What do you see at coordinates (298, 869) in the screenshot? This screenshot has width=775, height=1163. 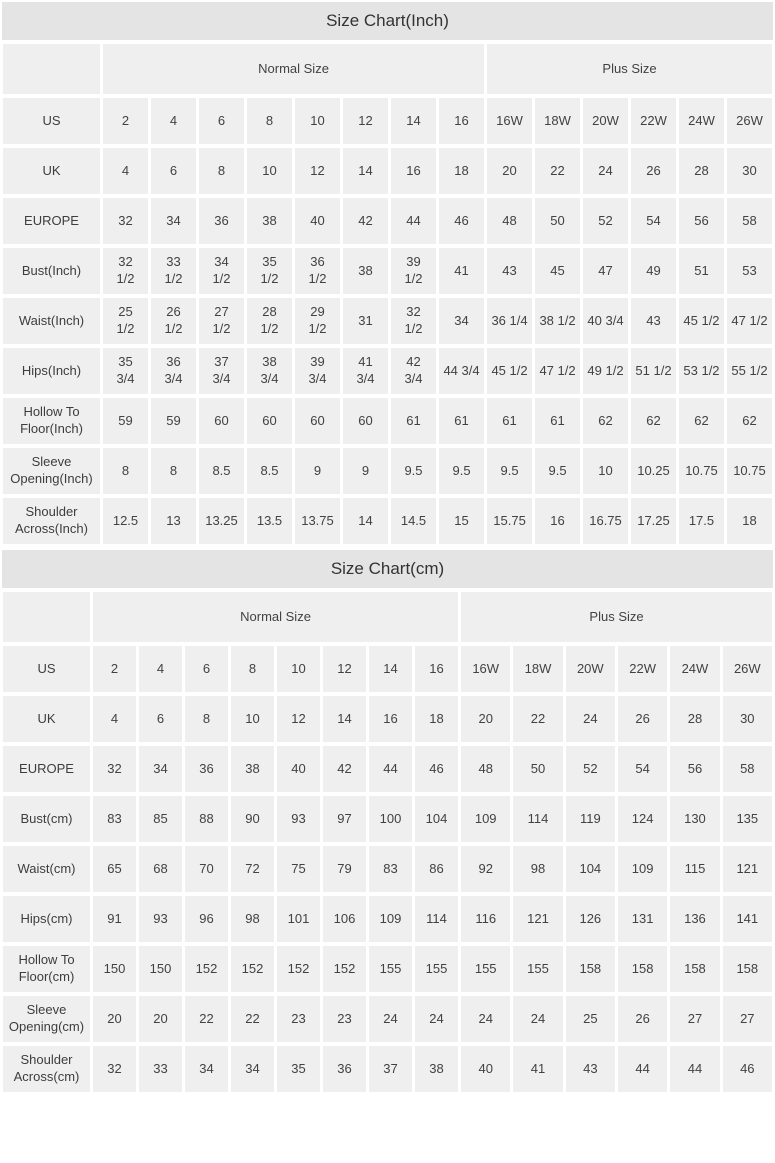 I see `size-value-cell: 75` at bounding box center [298, 869].